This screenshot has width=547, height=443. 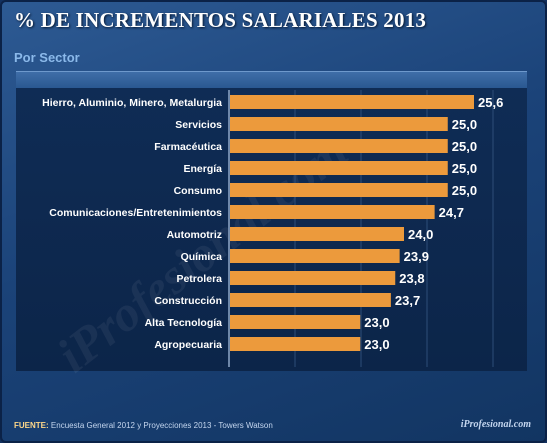 What do you see at coordinates (188, 301) in the screenshot?
I see `category-label: Construcción` at bounding box center [188, 301].